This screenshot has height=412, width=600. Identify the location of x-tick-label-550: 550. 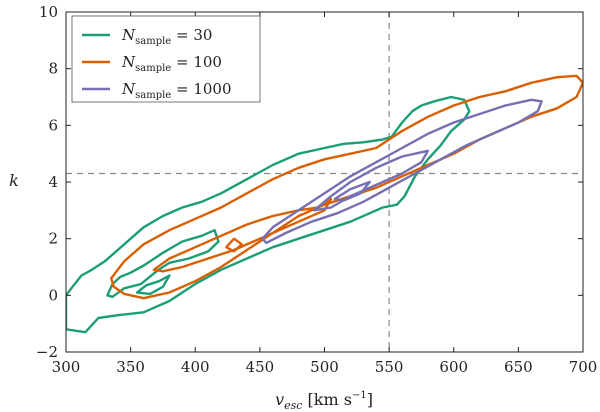
(389, 367).